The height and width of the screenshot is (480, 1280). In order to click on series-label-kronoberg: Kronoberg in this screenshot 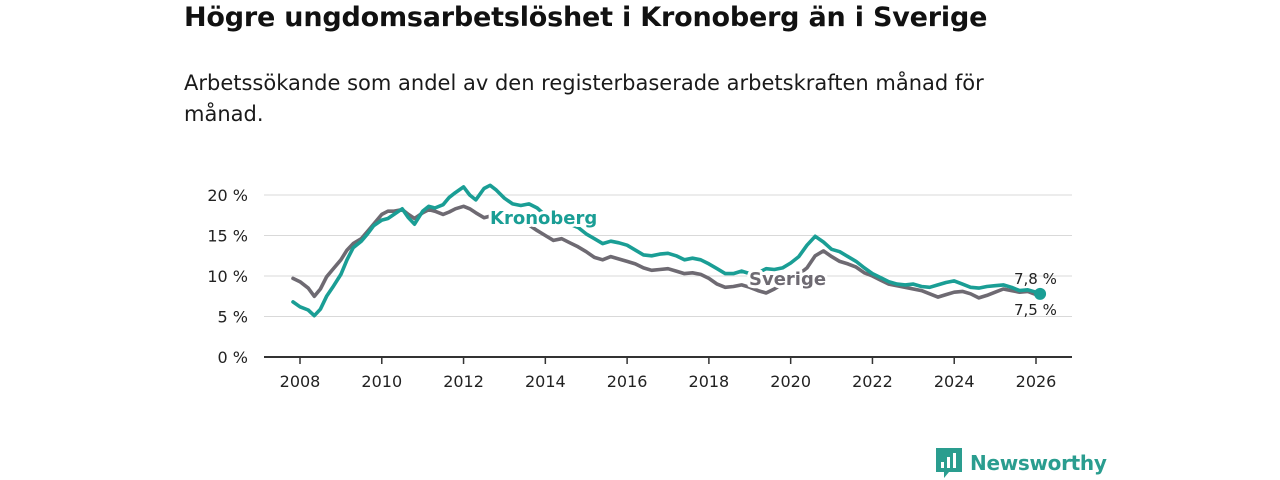, I will do `click(543, 218)`.